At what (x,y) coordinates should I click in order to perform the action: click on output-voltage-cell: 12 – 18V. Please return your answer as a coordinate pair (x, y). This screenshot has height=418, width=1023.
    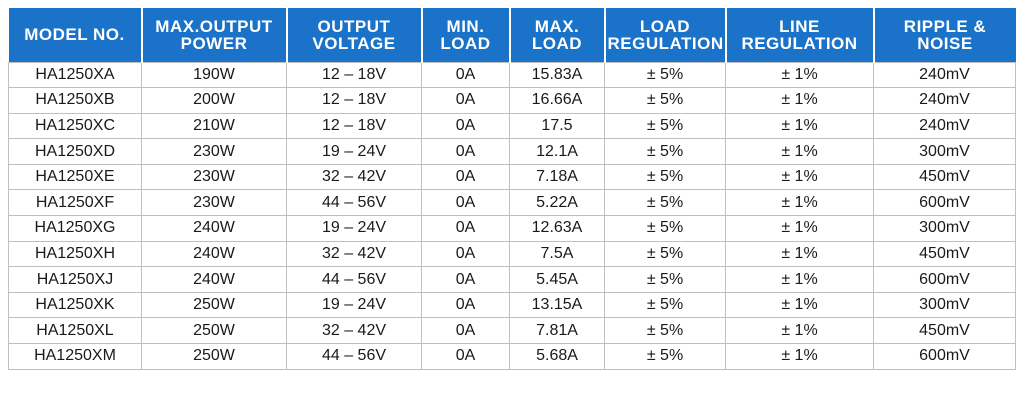
    Looking at the image, I should click on (354, 75).